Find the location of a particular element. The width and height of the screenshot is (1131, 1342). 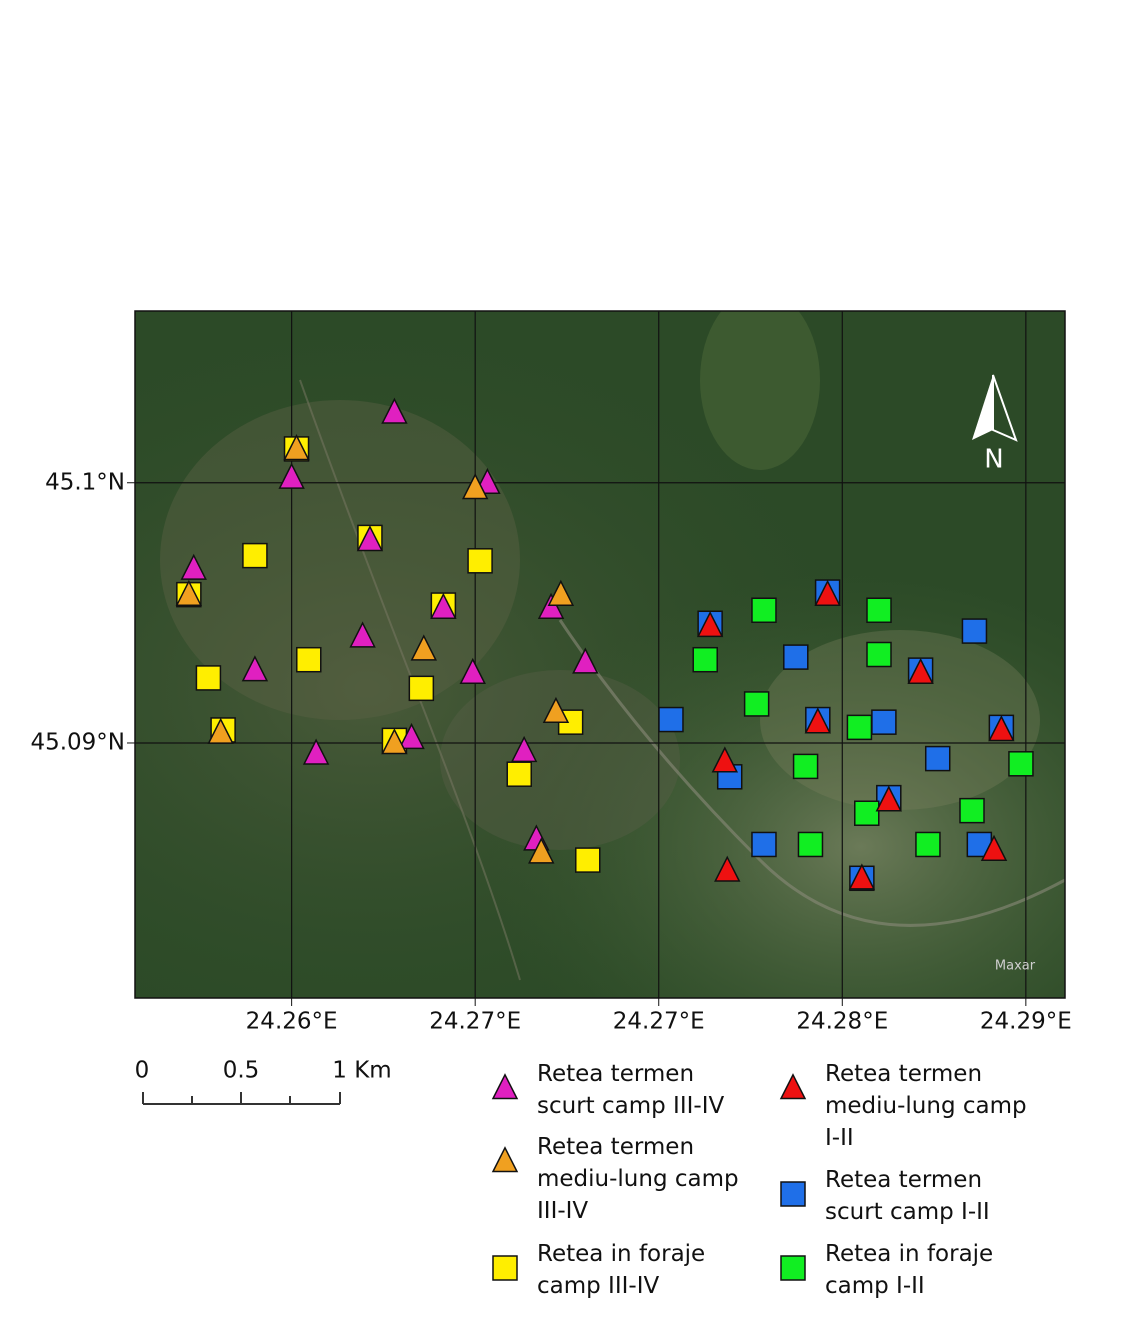

y-tick-label: 45.1°N is located at coordinates (85, 482).